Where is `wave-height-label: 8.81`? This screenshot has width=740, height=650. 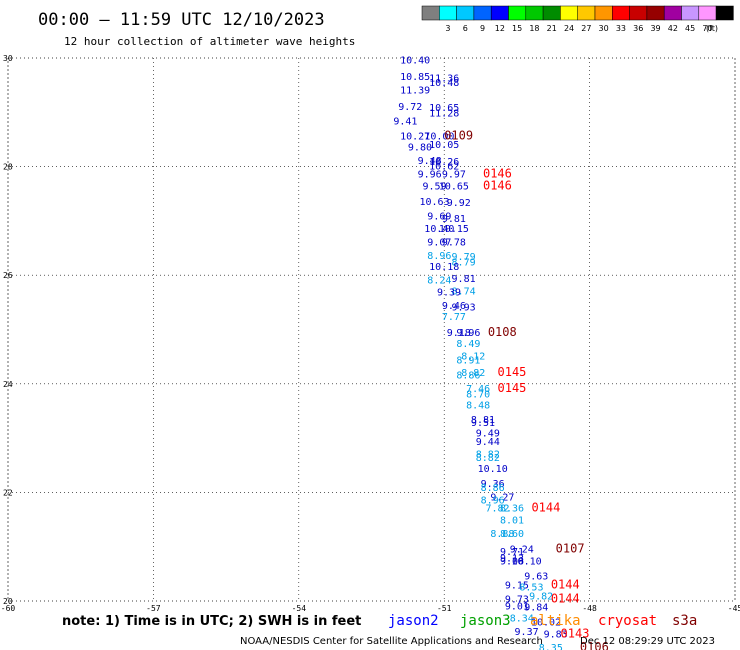 wave-height-label: 8.81 is located at coordinates (483, 420).